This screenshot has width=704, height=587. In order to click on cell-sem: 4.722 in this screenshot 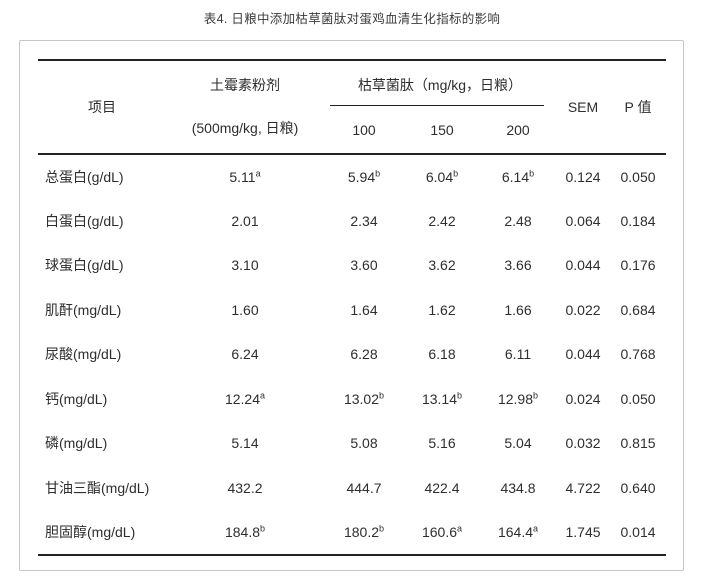, I will do `click(583, 488)`.